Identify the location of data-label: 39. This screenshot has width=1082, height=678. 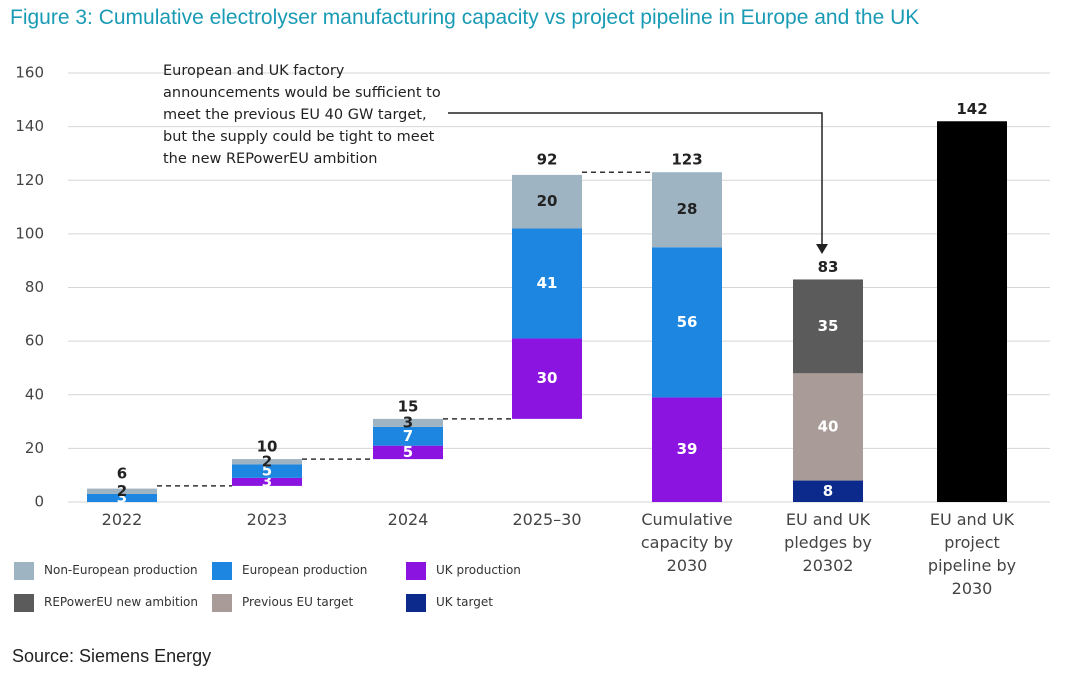
(687, 449).